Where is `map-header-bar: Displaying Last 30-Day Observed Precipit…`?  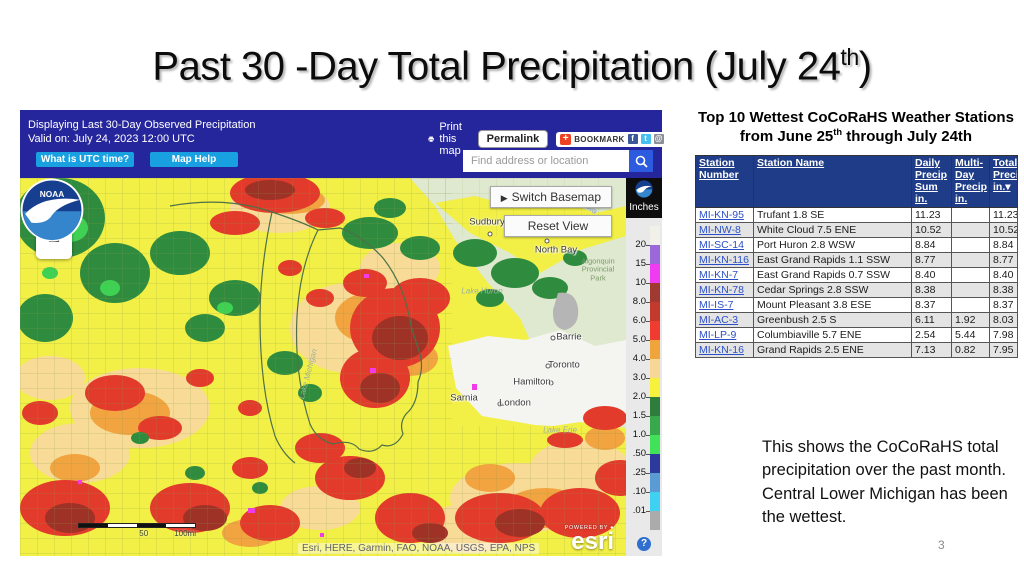 map-header-bar: Displaying Last 30-Day Observed Precipit… is located at coordinates (344, 144).